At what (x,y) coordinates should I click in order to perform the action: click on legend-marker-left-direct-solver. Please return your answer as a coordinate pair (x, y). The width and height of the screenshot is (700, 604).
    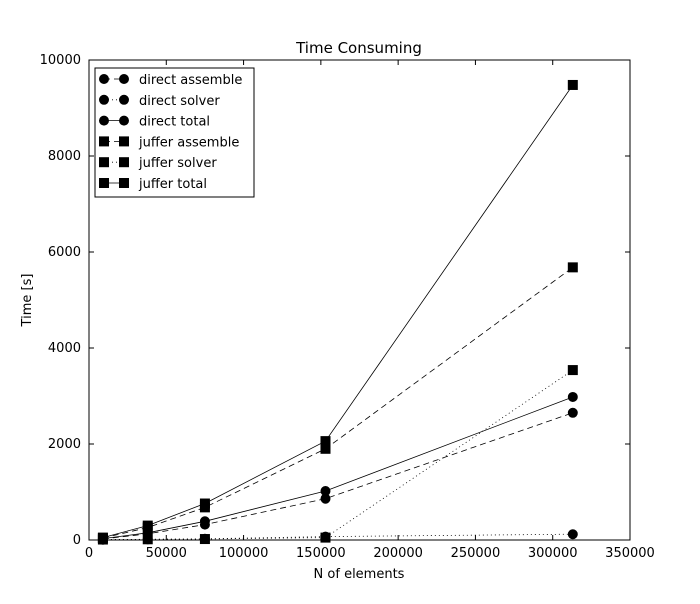
    Looking at the image, I should click on (104, 99).